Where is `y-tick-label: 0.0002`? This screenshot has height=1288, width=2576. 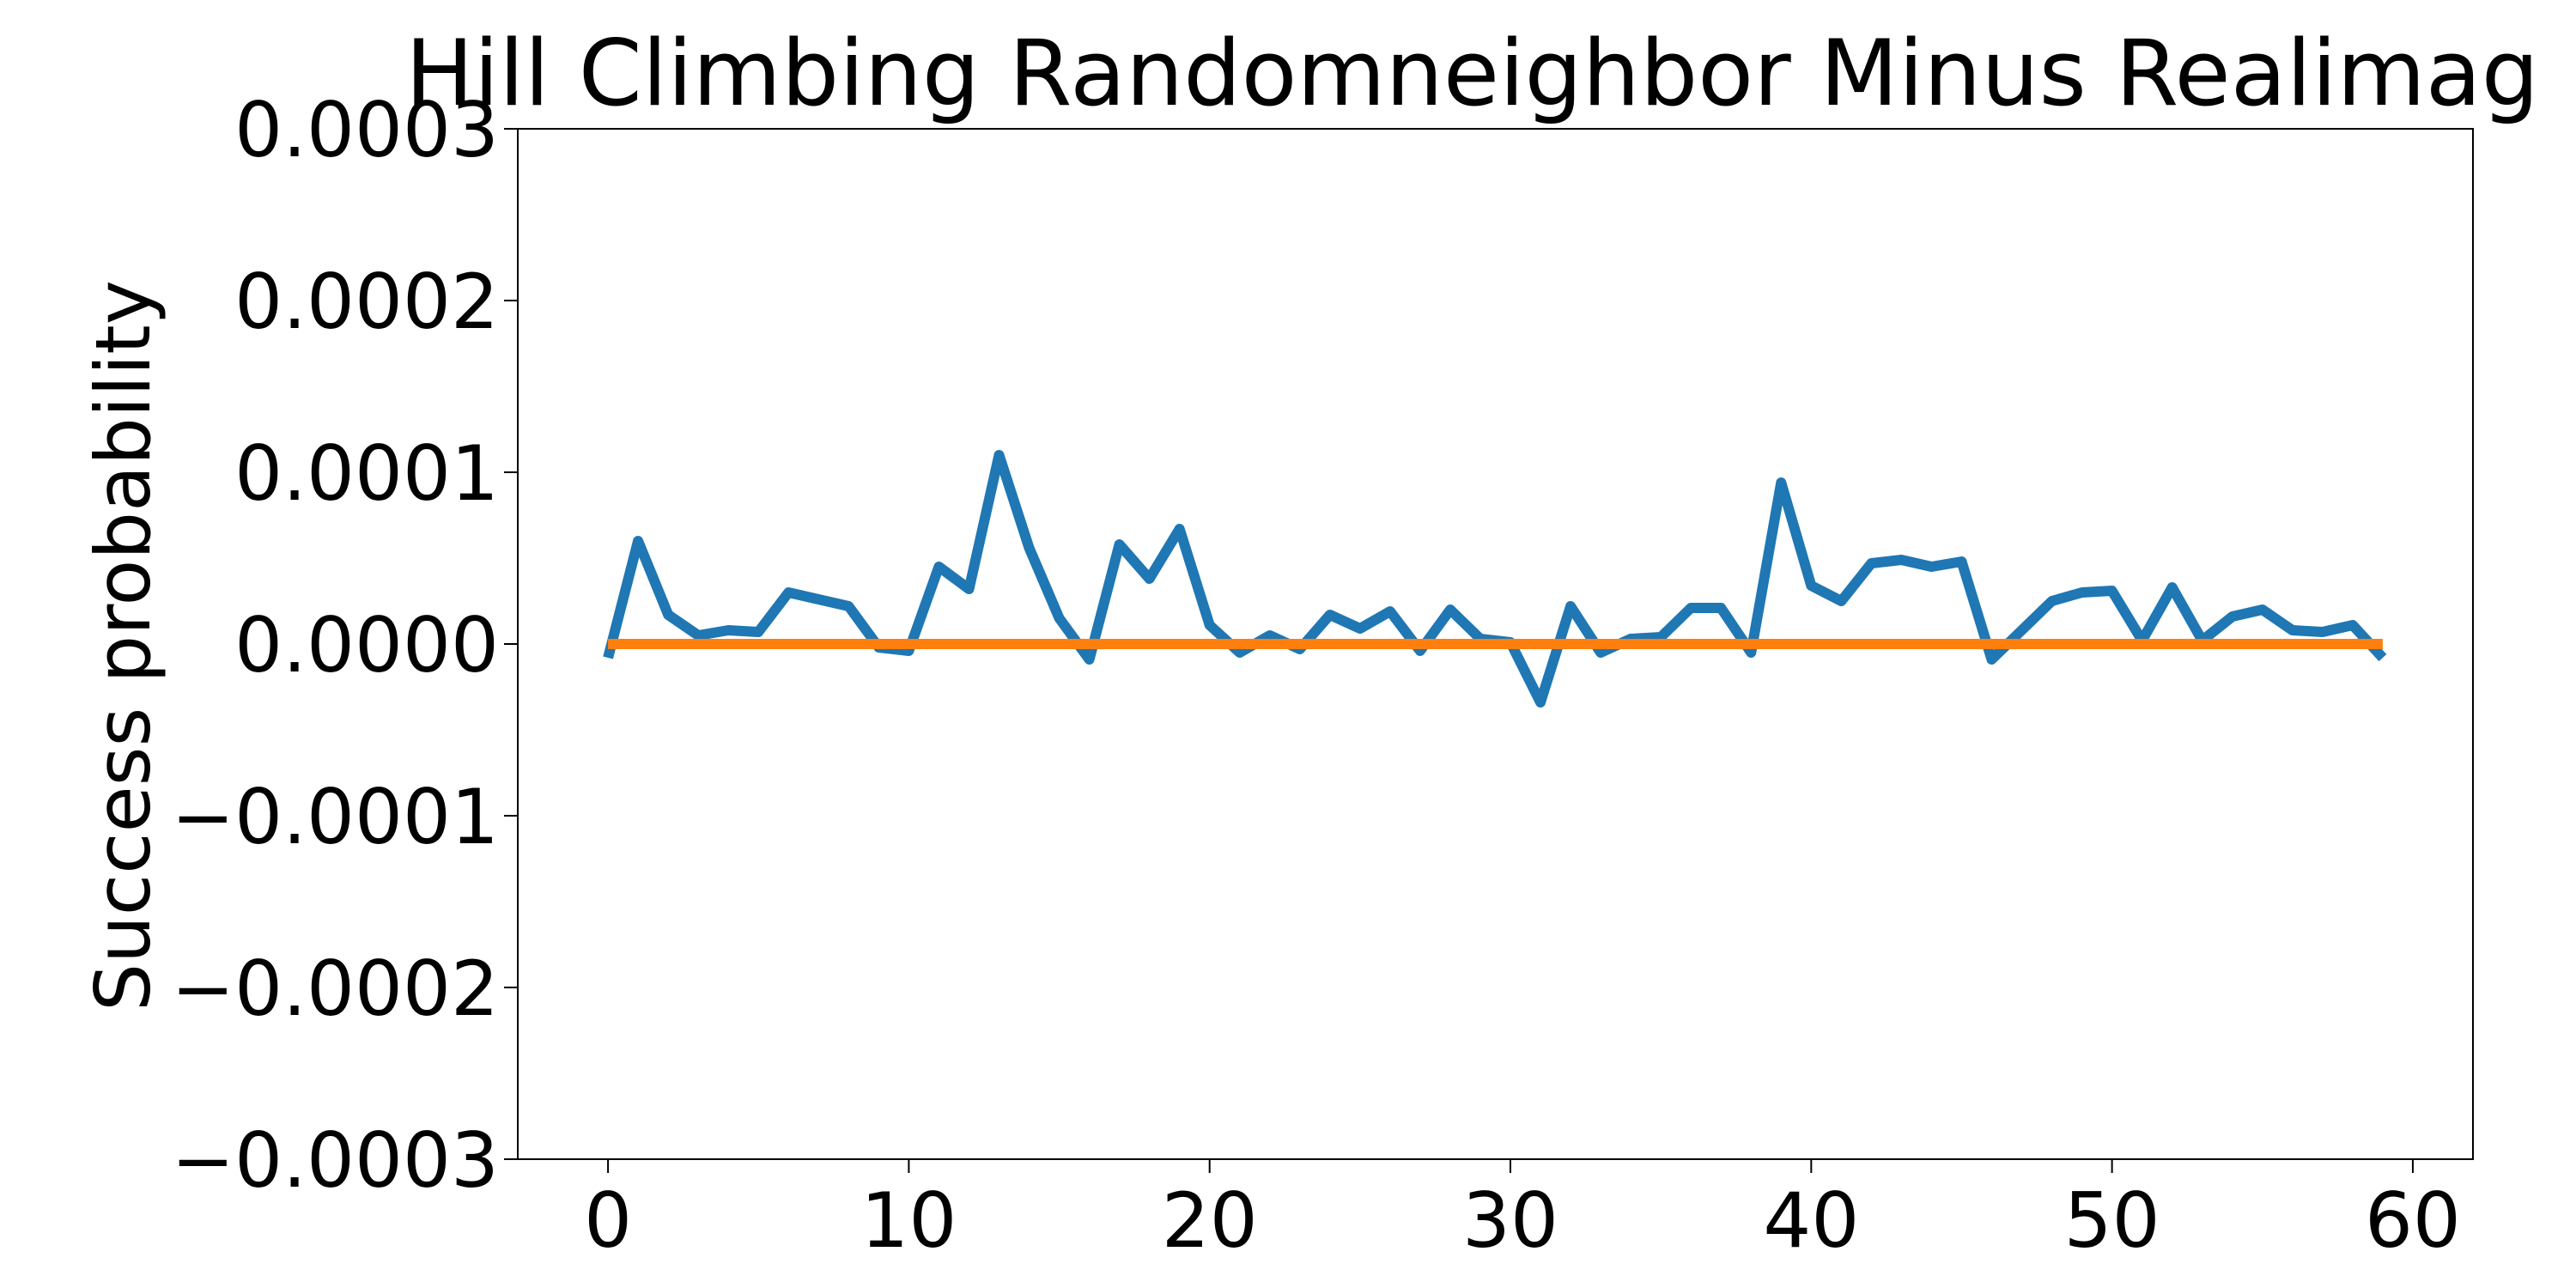
y-tick-label: 0.0002 is located at coordinates (366, 302).